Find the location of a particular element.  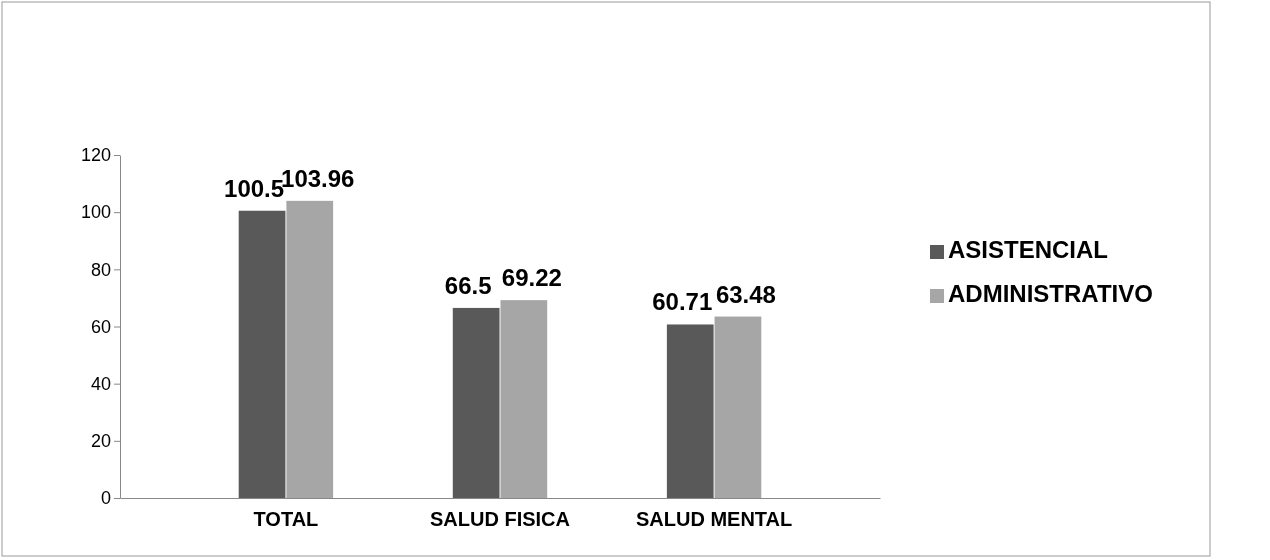

y-tick-label: 0 is located at coordinates (105, 498).